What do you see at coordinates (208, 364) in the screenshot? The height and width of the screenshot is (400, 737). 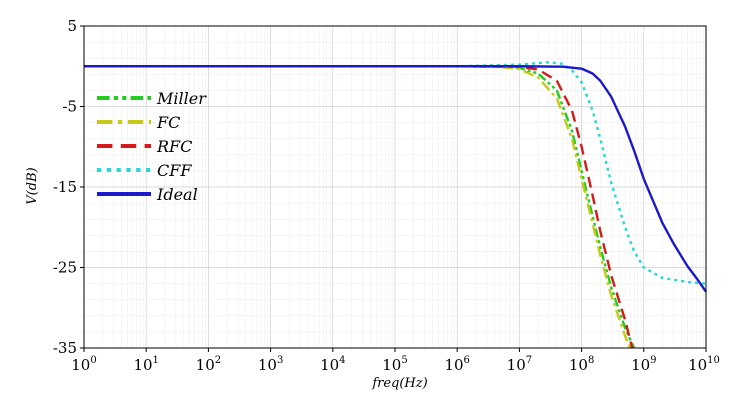 I see `x-tick-label: 10²` at bounding box center [208, 364].